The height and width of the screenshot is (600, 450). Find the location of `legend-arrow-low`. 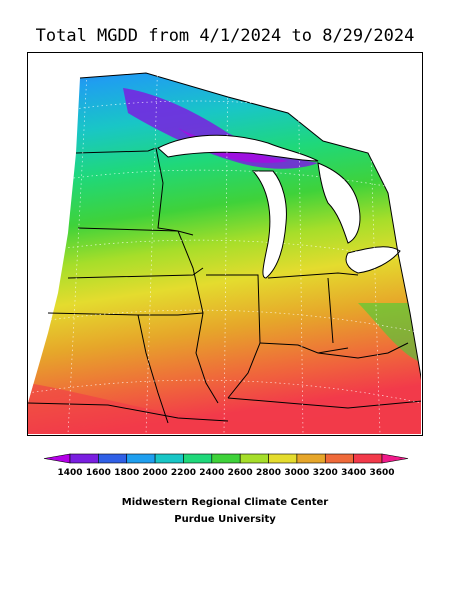

legend-arrow-low is located at coordinates (57, 458).